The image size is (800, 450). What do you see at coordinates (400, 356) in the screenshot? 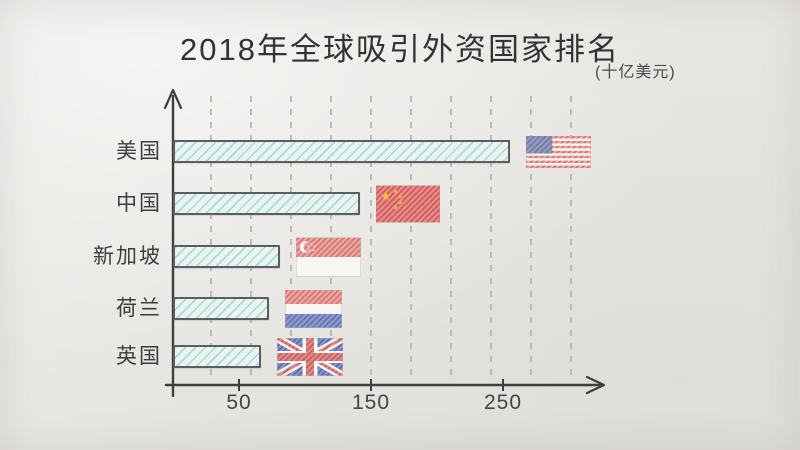
I see `chart-row-uk: 英国` at bounding box center [400, 356].